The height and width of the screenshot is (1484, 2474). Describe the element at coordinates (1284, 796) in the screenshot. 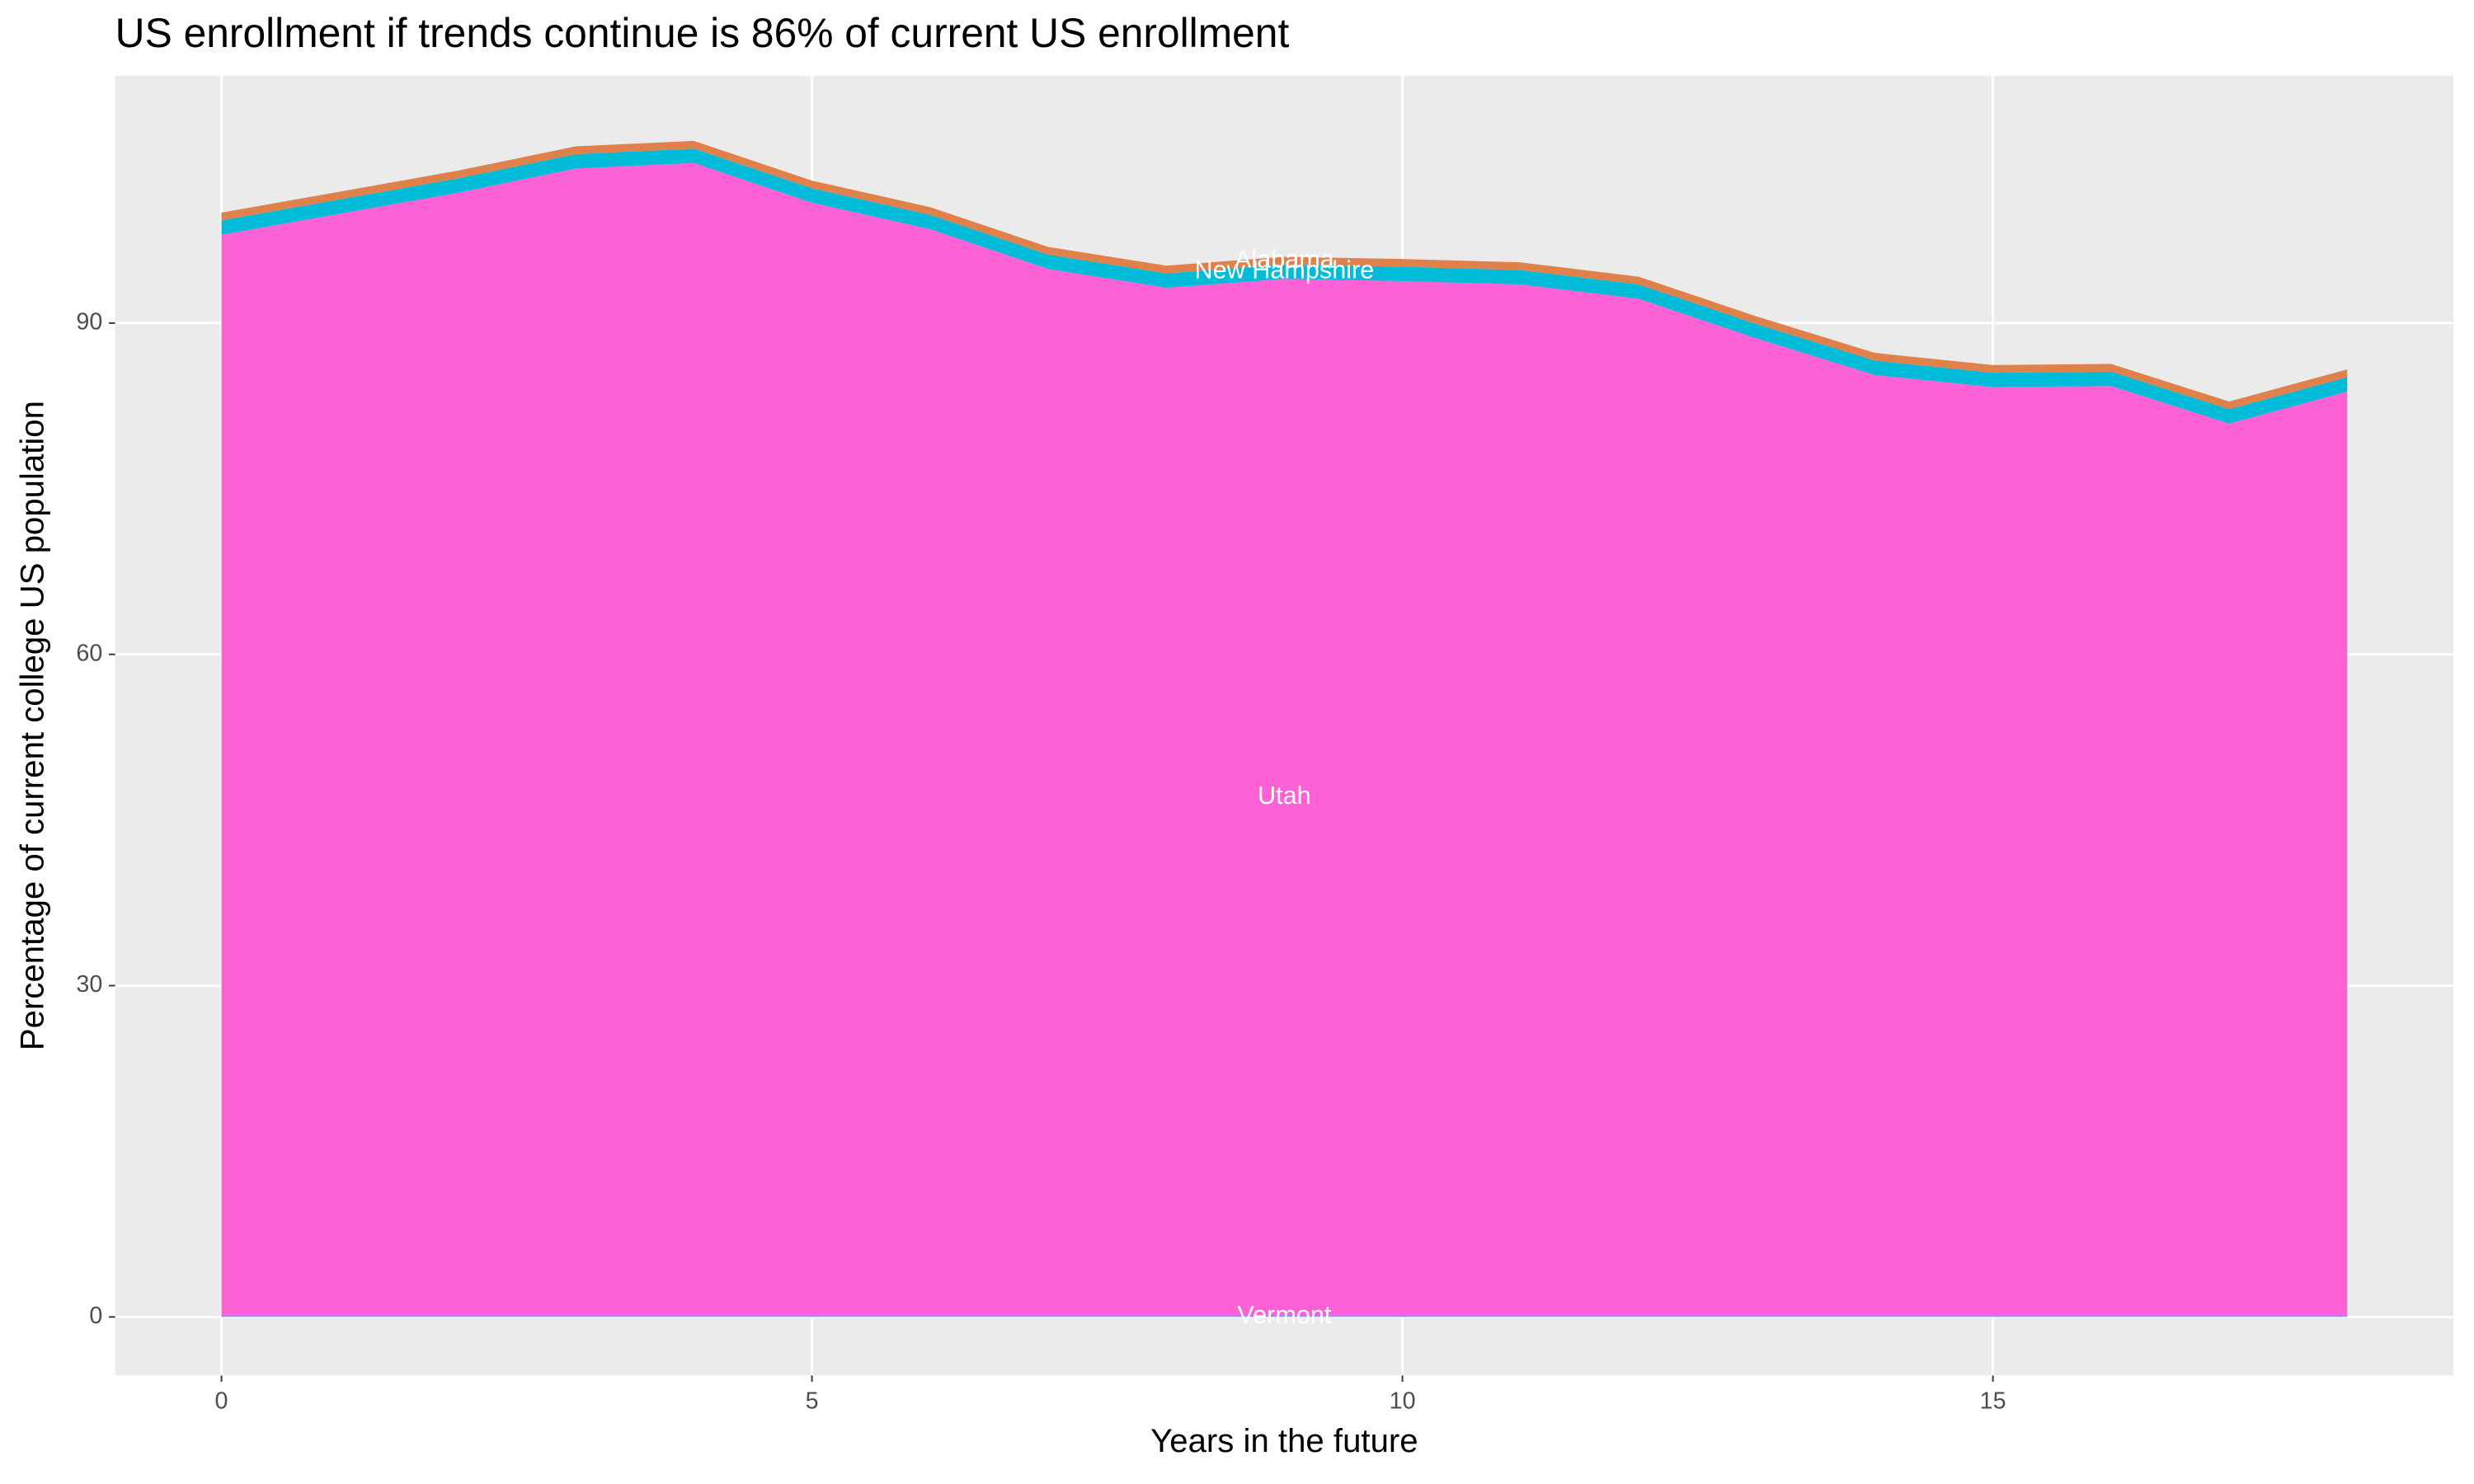

I see `area-label: Utah` at that location.